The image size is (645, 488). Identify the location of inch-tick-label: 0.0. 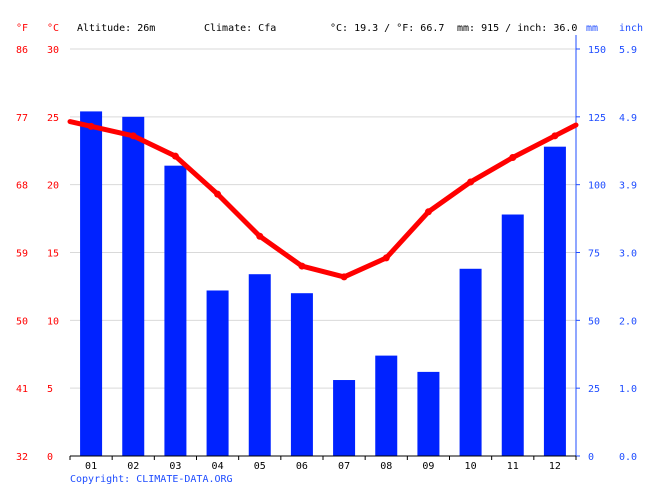
(628, 457).